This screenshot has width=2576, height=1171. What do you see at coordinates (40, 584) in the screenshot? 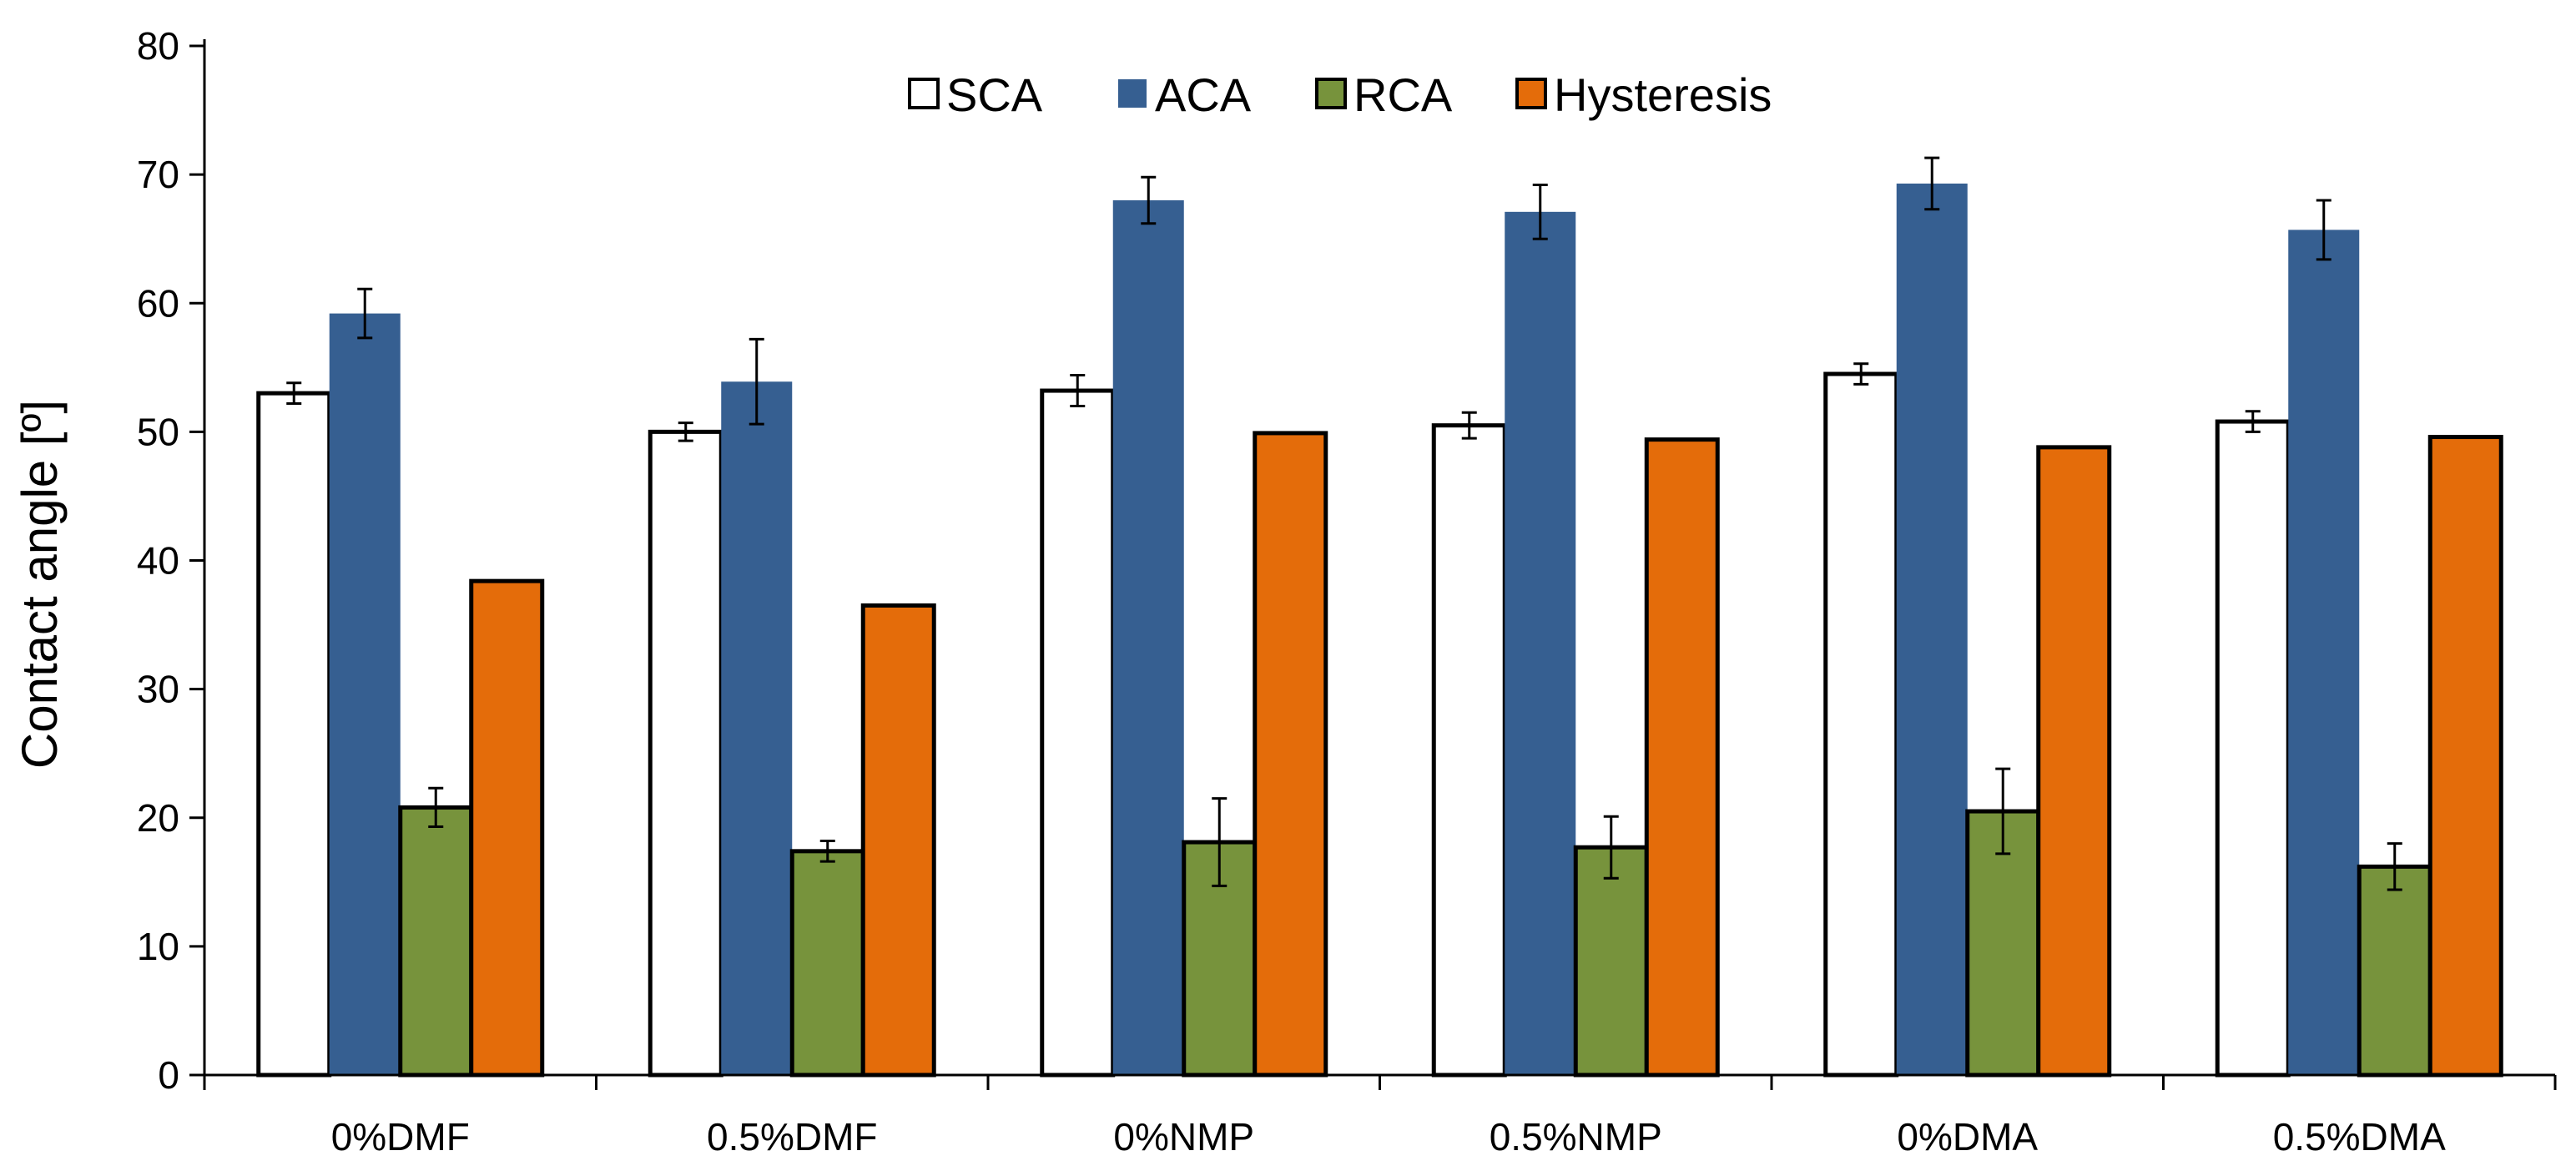
I see `y-axis-title: Contact angle [º]` at bounding box center [40, 584].